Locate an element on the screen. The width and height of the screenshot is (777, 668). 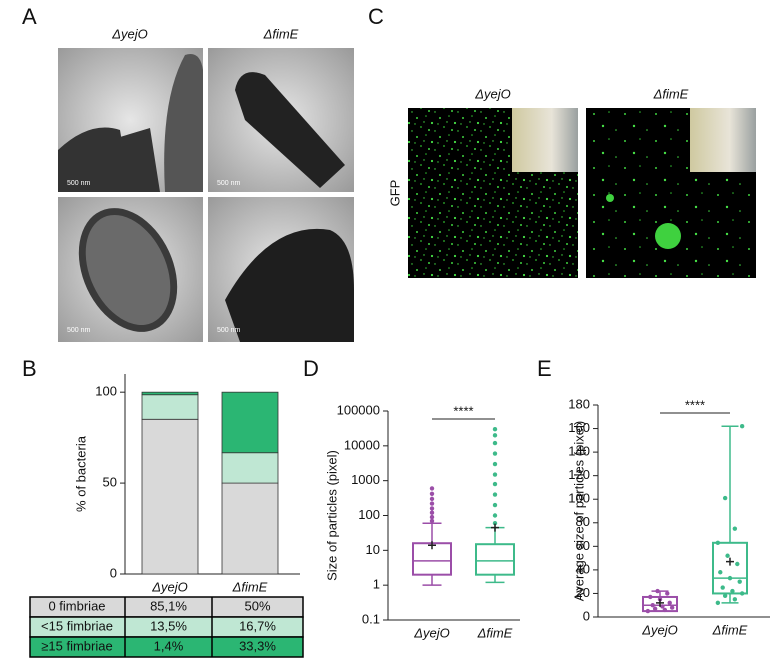
y-tick-label: 50 is located at coordinates (110, 482).